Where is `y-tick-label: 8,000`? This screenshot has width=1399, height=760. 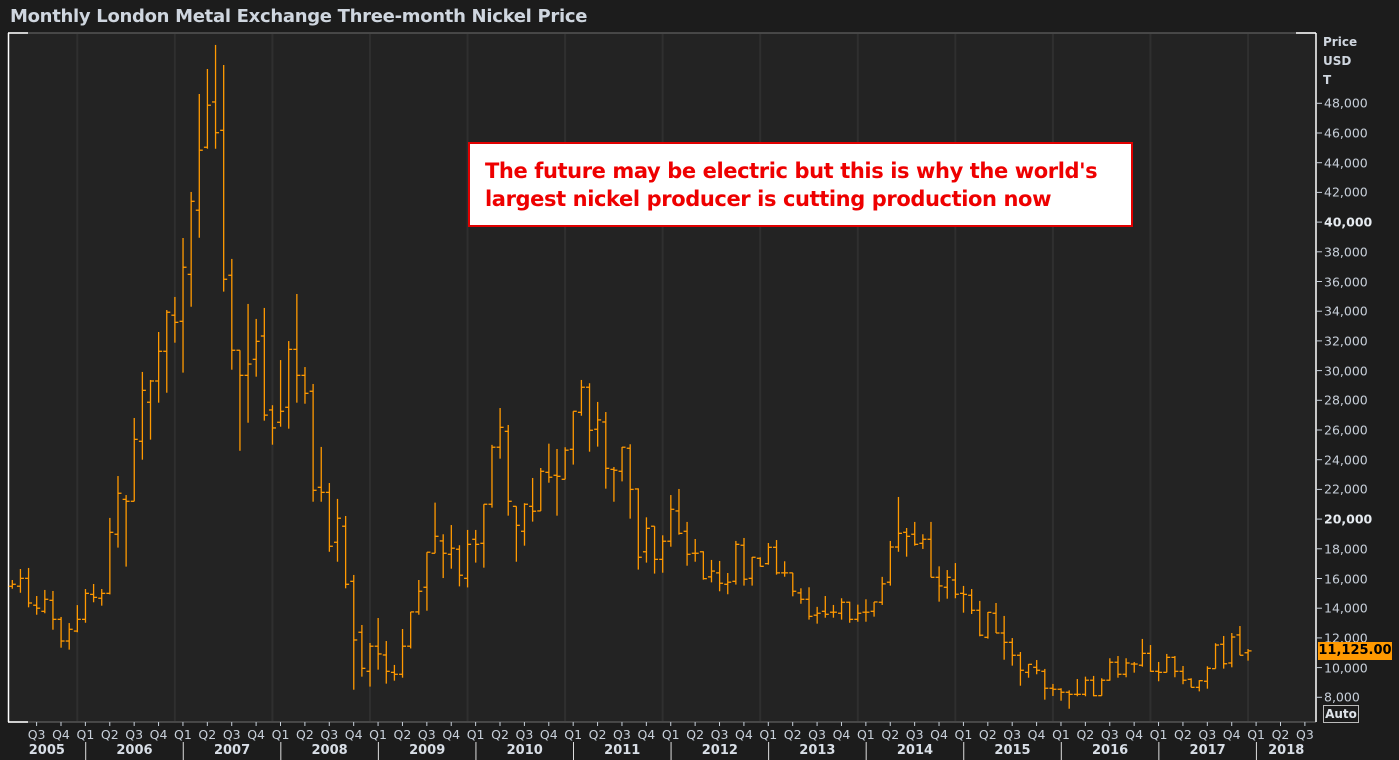 y-tick-label: 8,000 is located at coordinates (1342, 697).